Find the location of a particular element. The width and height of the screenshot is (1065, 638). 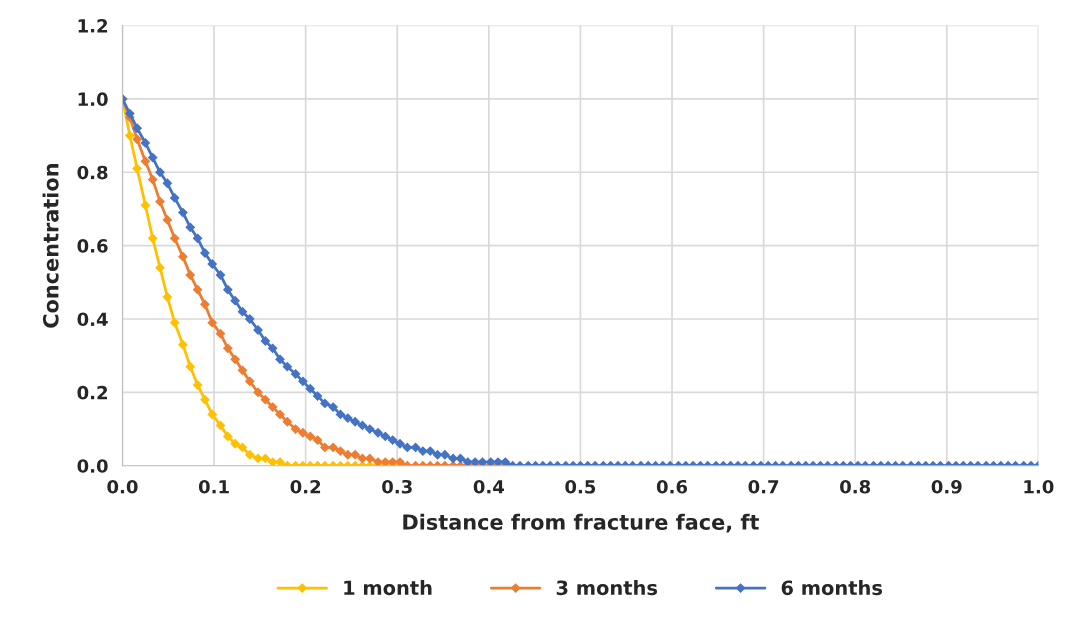

y-tick-label: 1.2 is located at coordinates (93, 25).